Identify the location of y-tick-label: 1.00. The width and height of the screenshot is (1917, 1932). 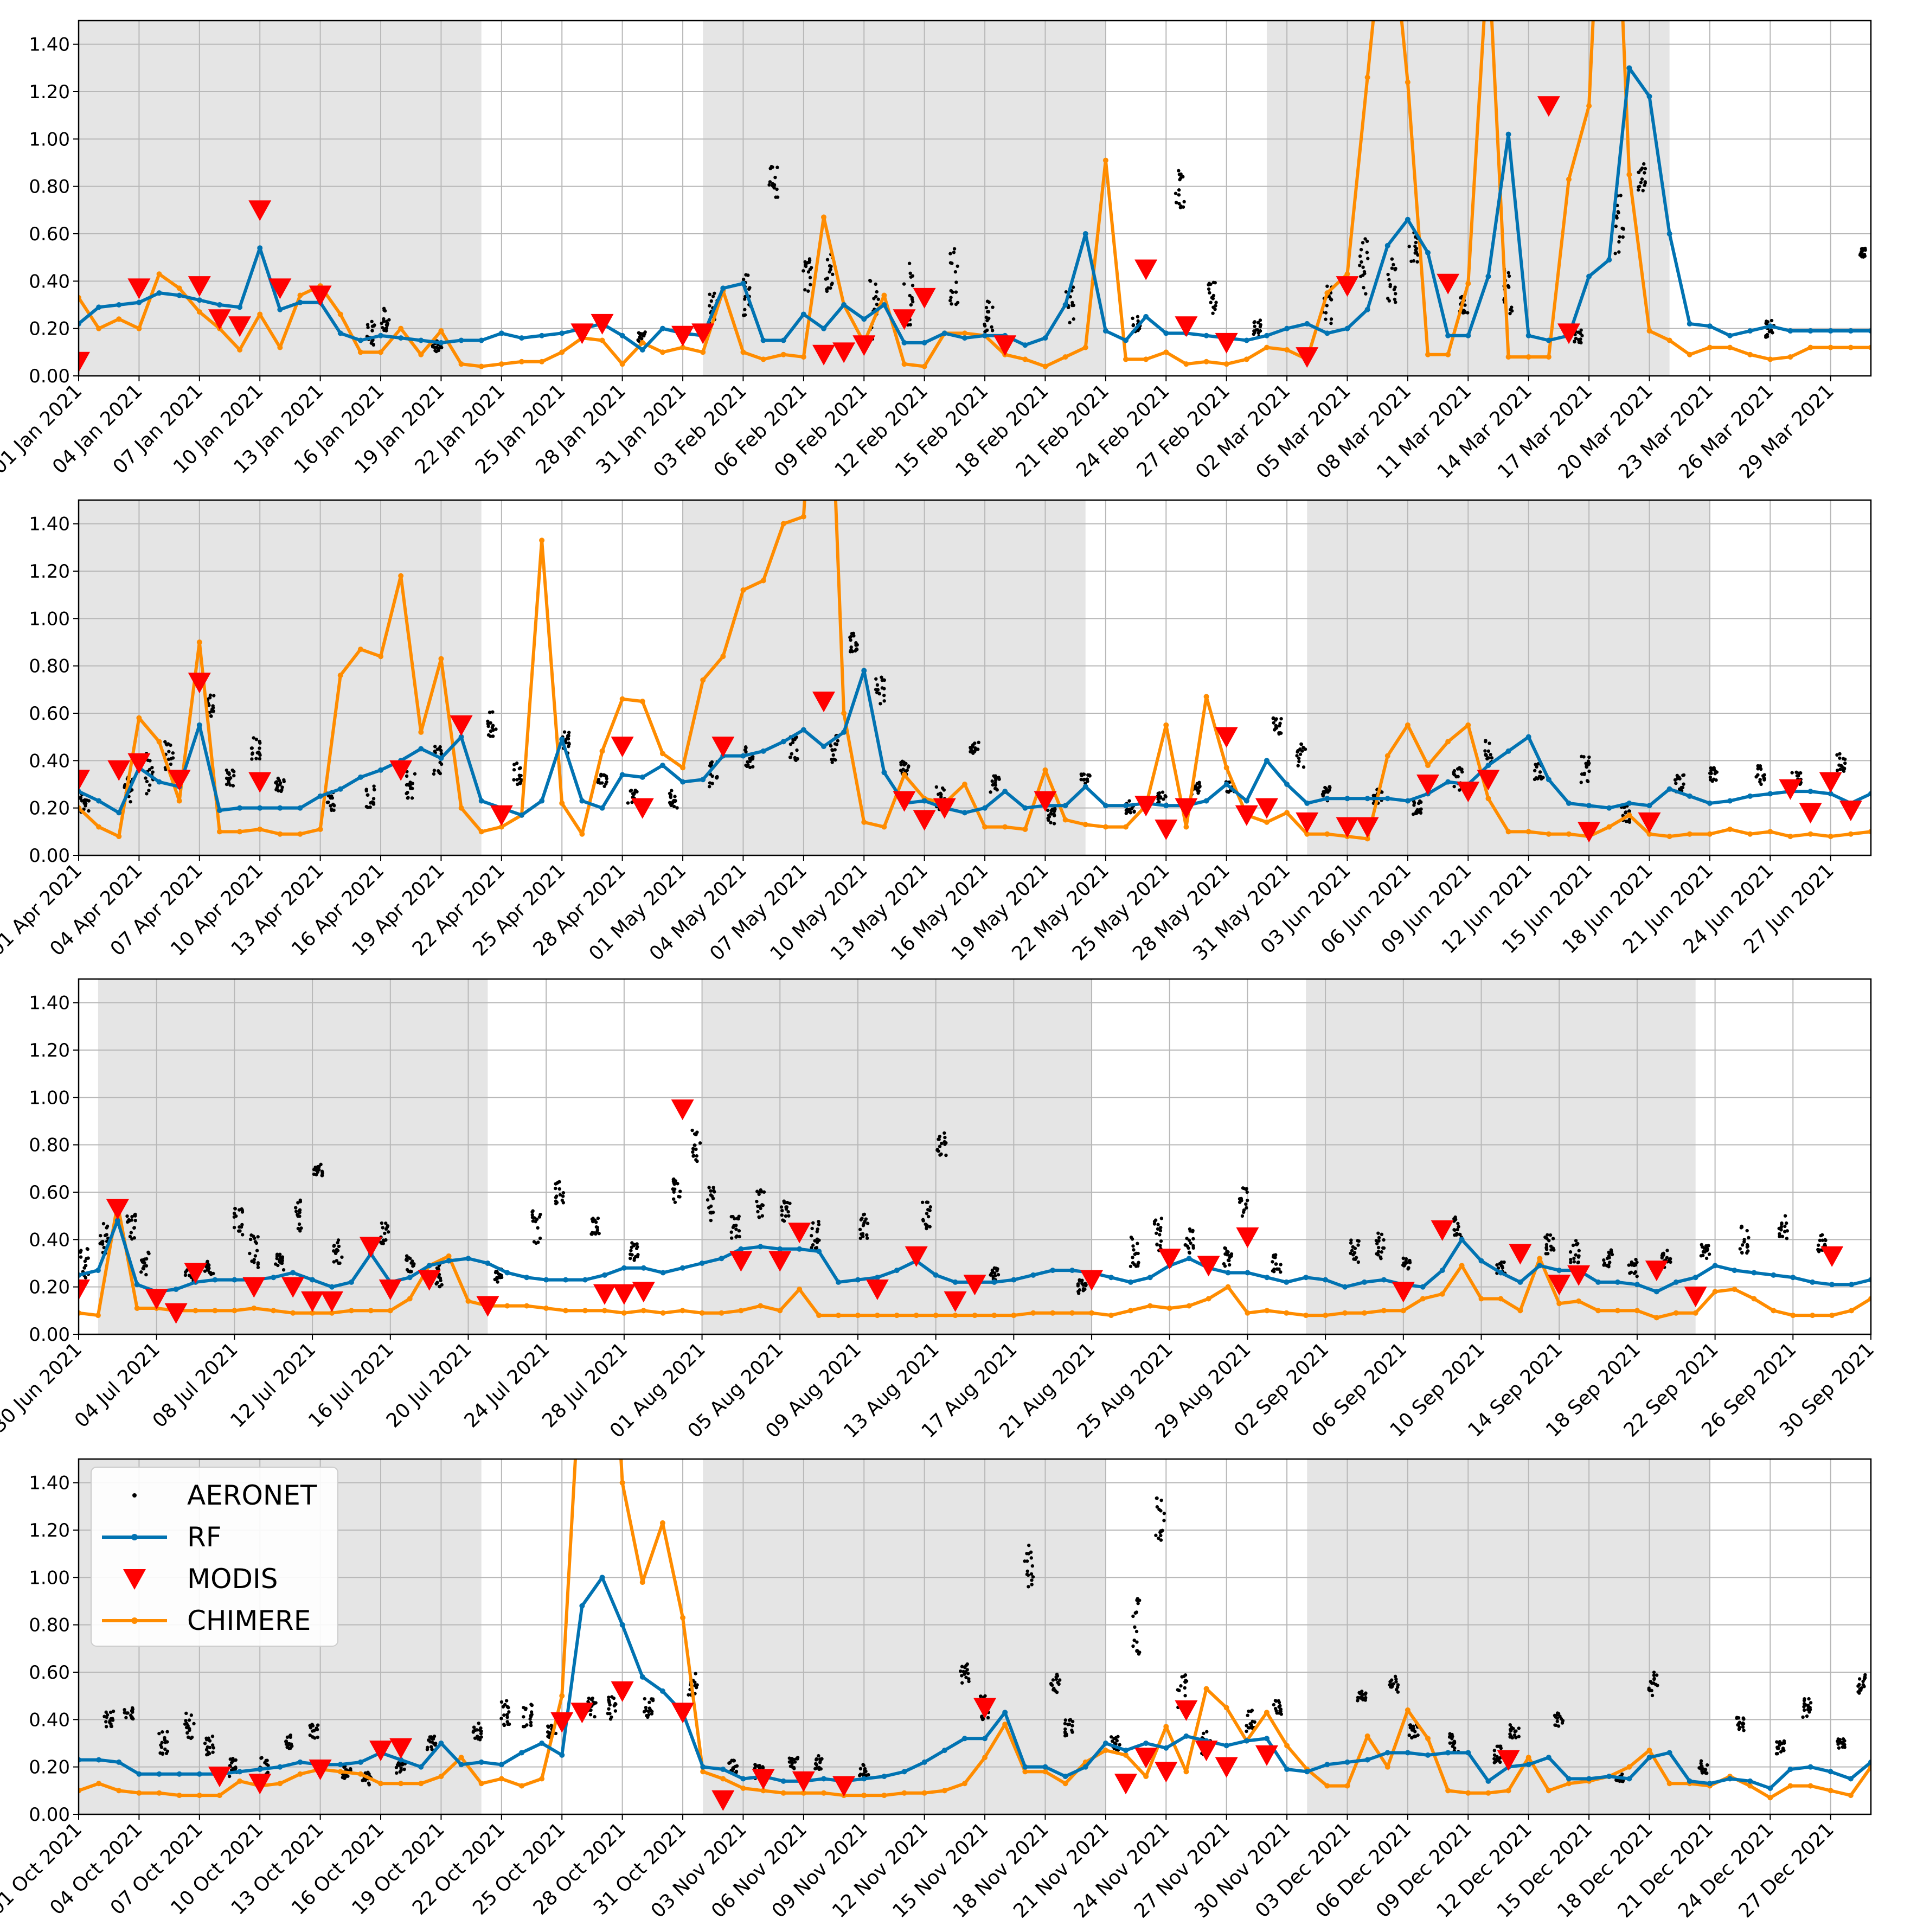
(49, 1098).